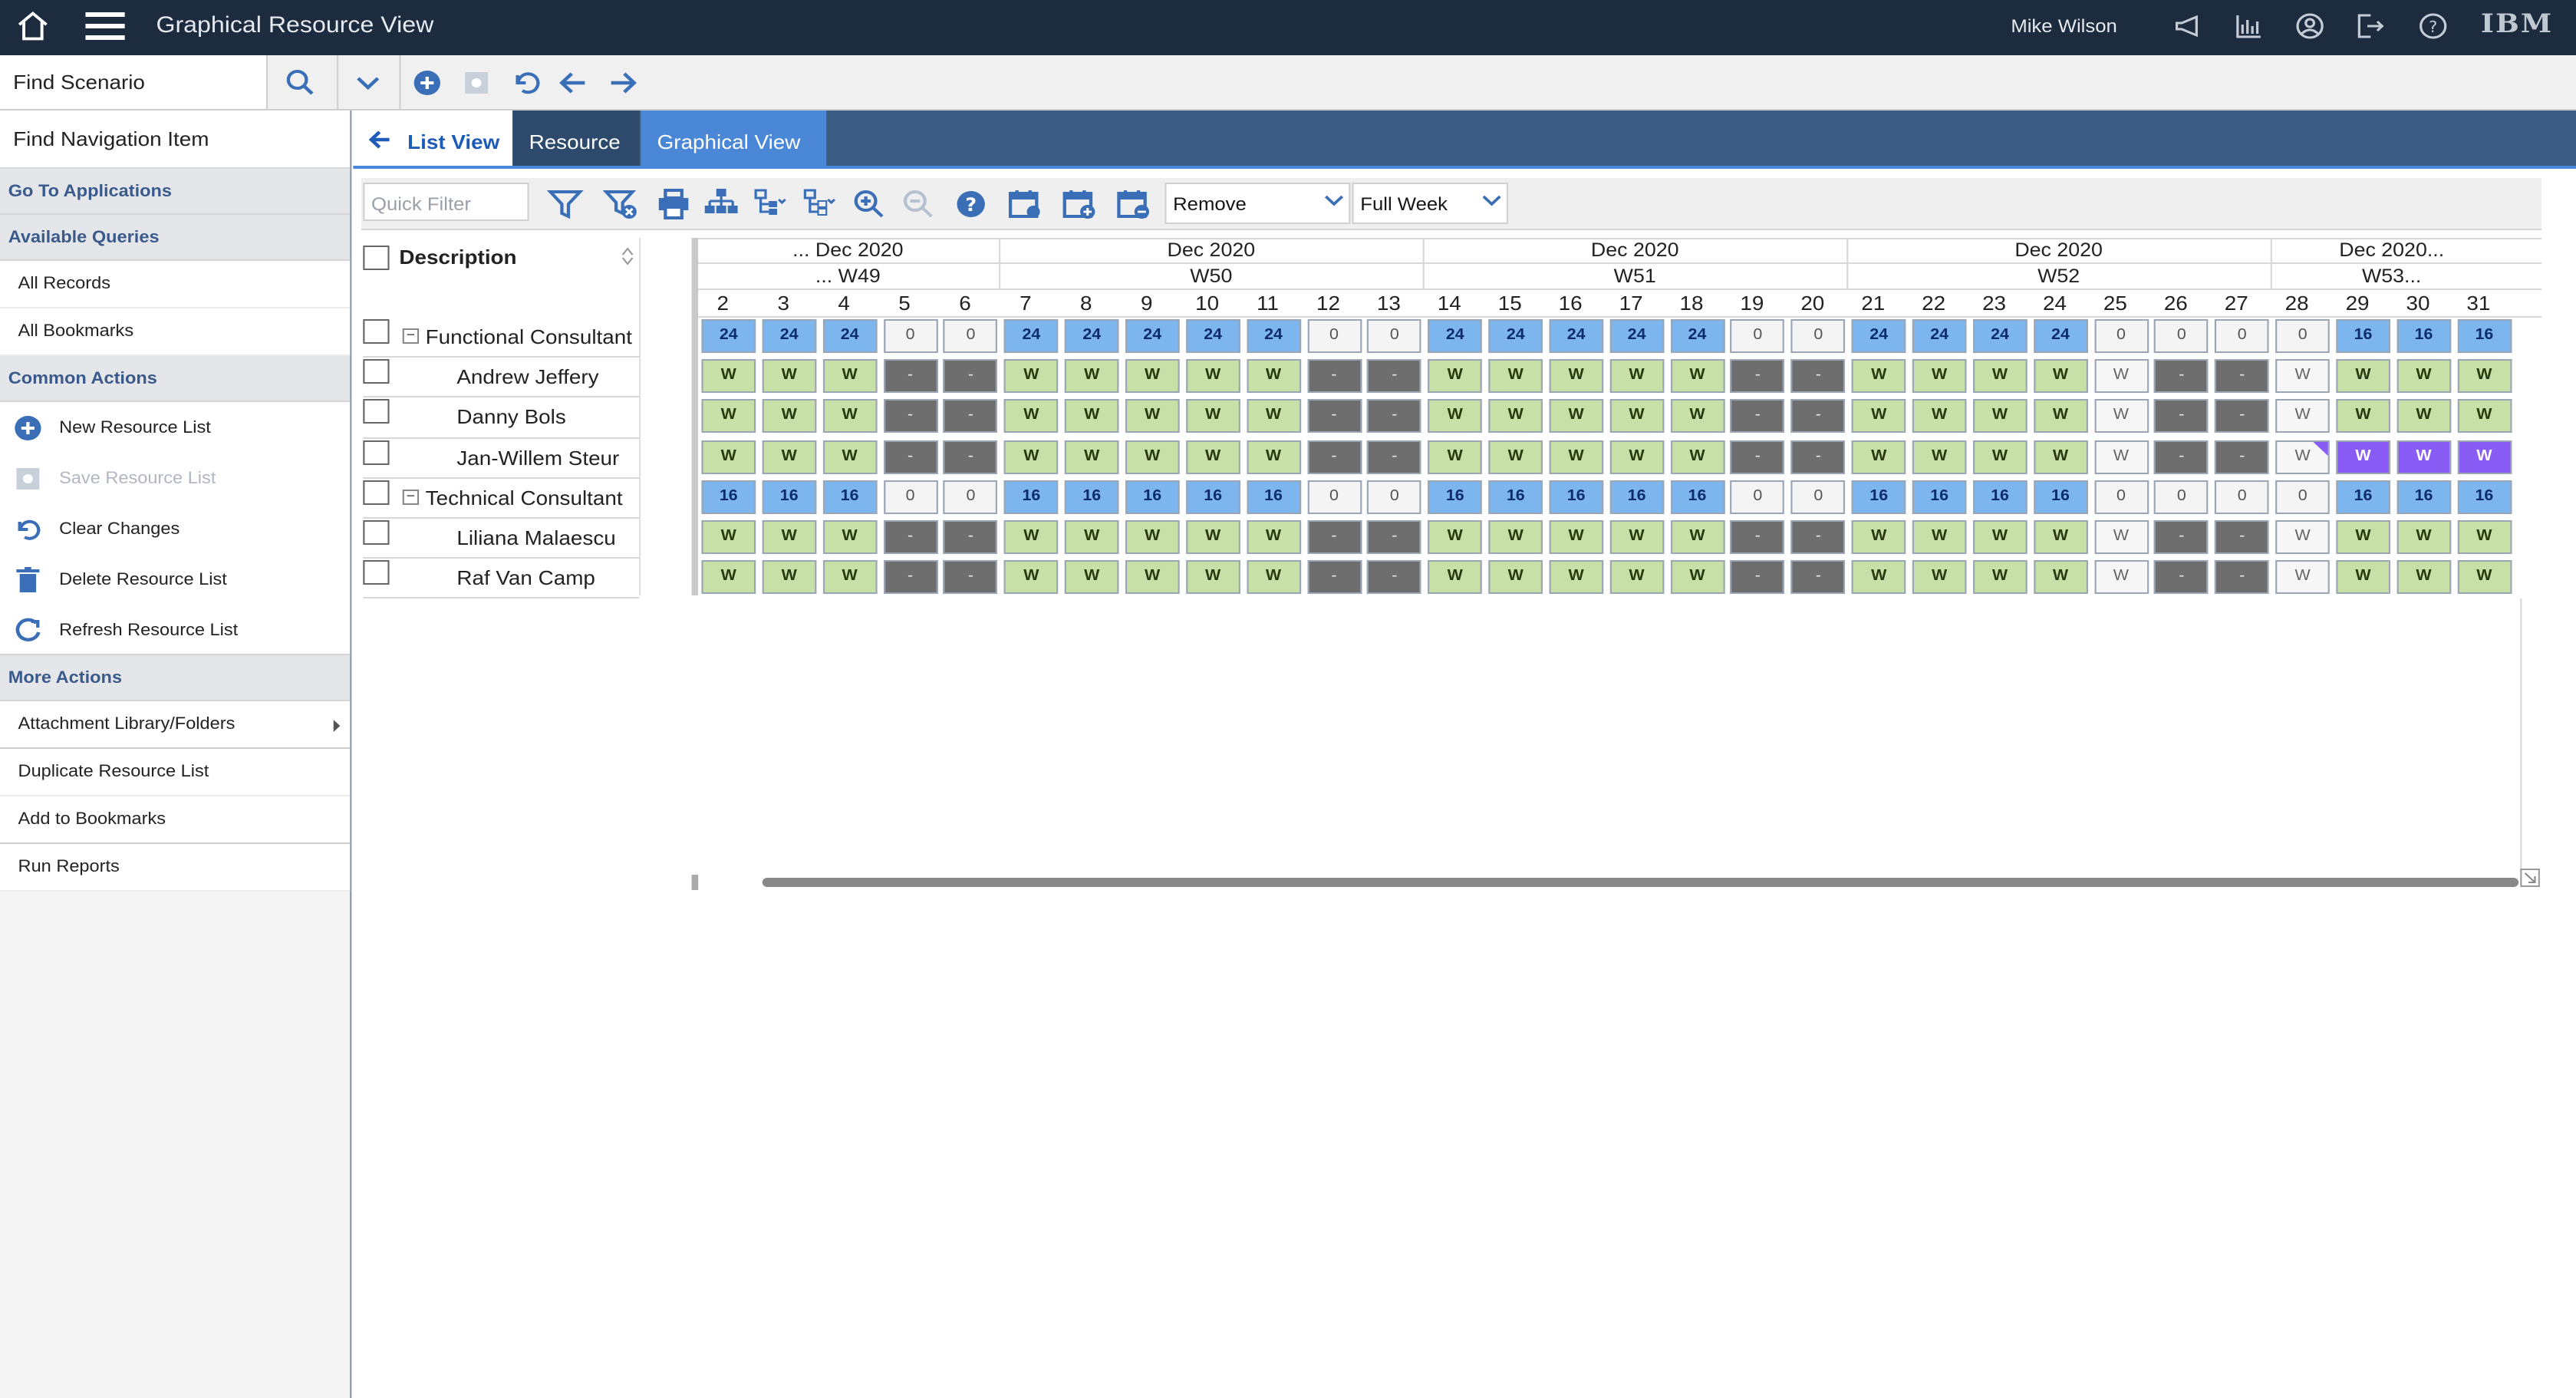  I want to click on search-icon, so click(300, 83).